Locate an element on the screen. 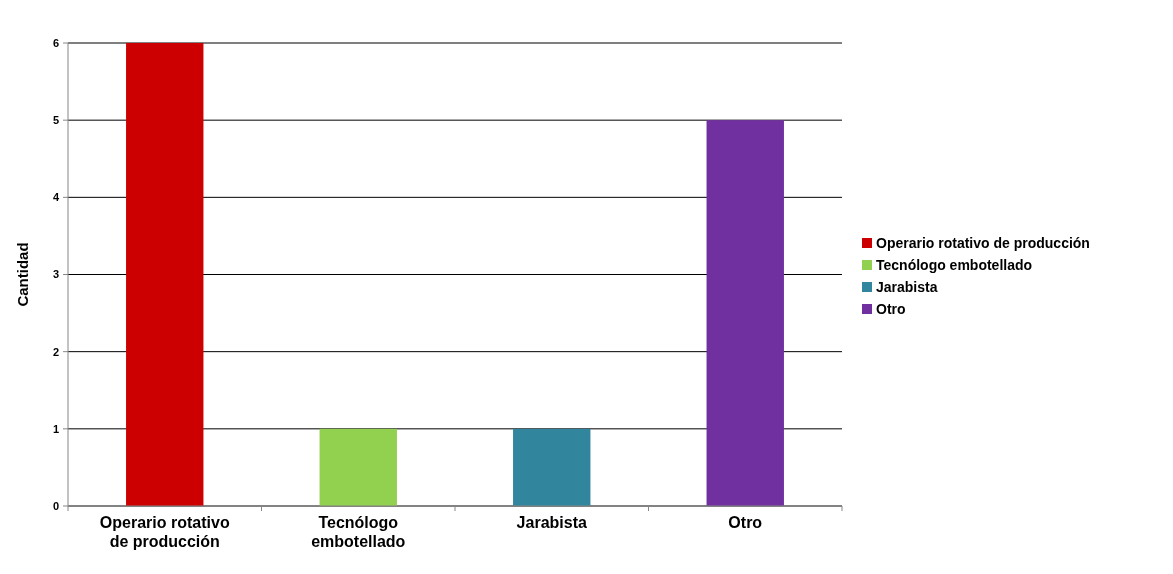 The width and height of the screenshot is (1173, 574). x-tick-label: Operario rotativo de producción is located at coordinates (164, 532).